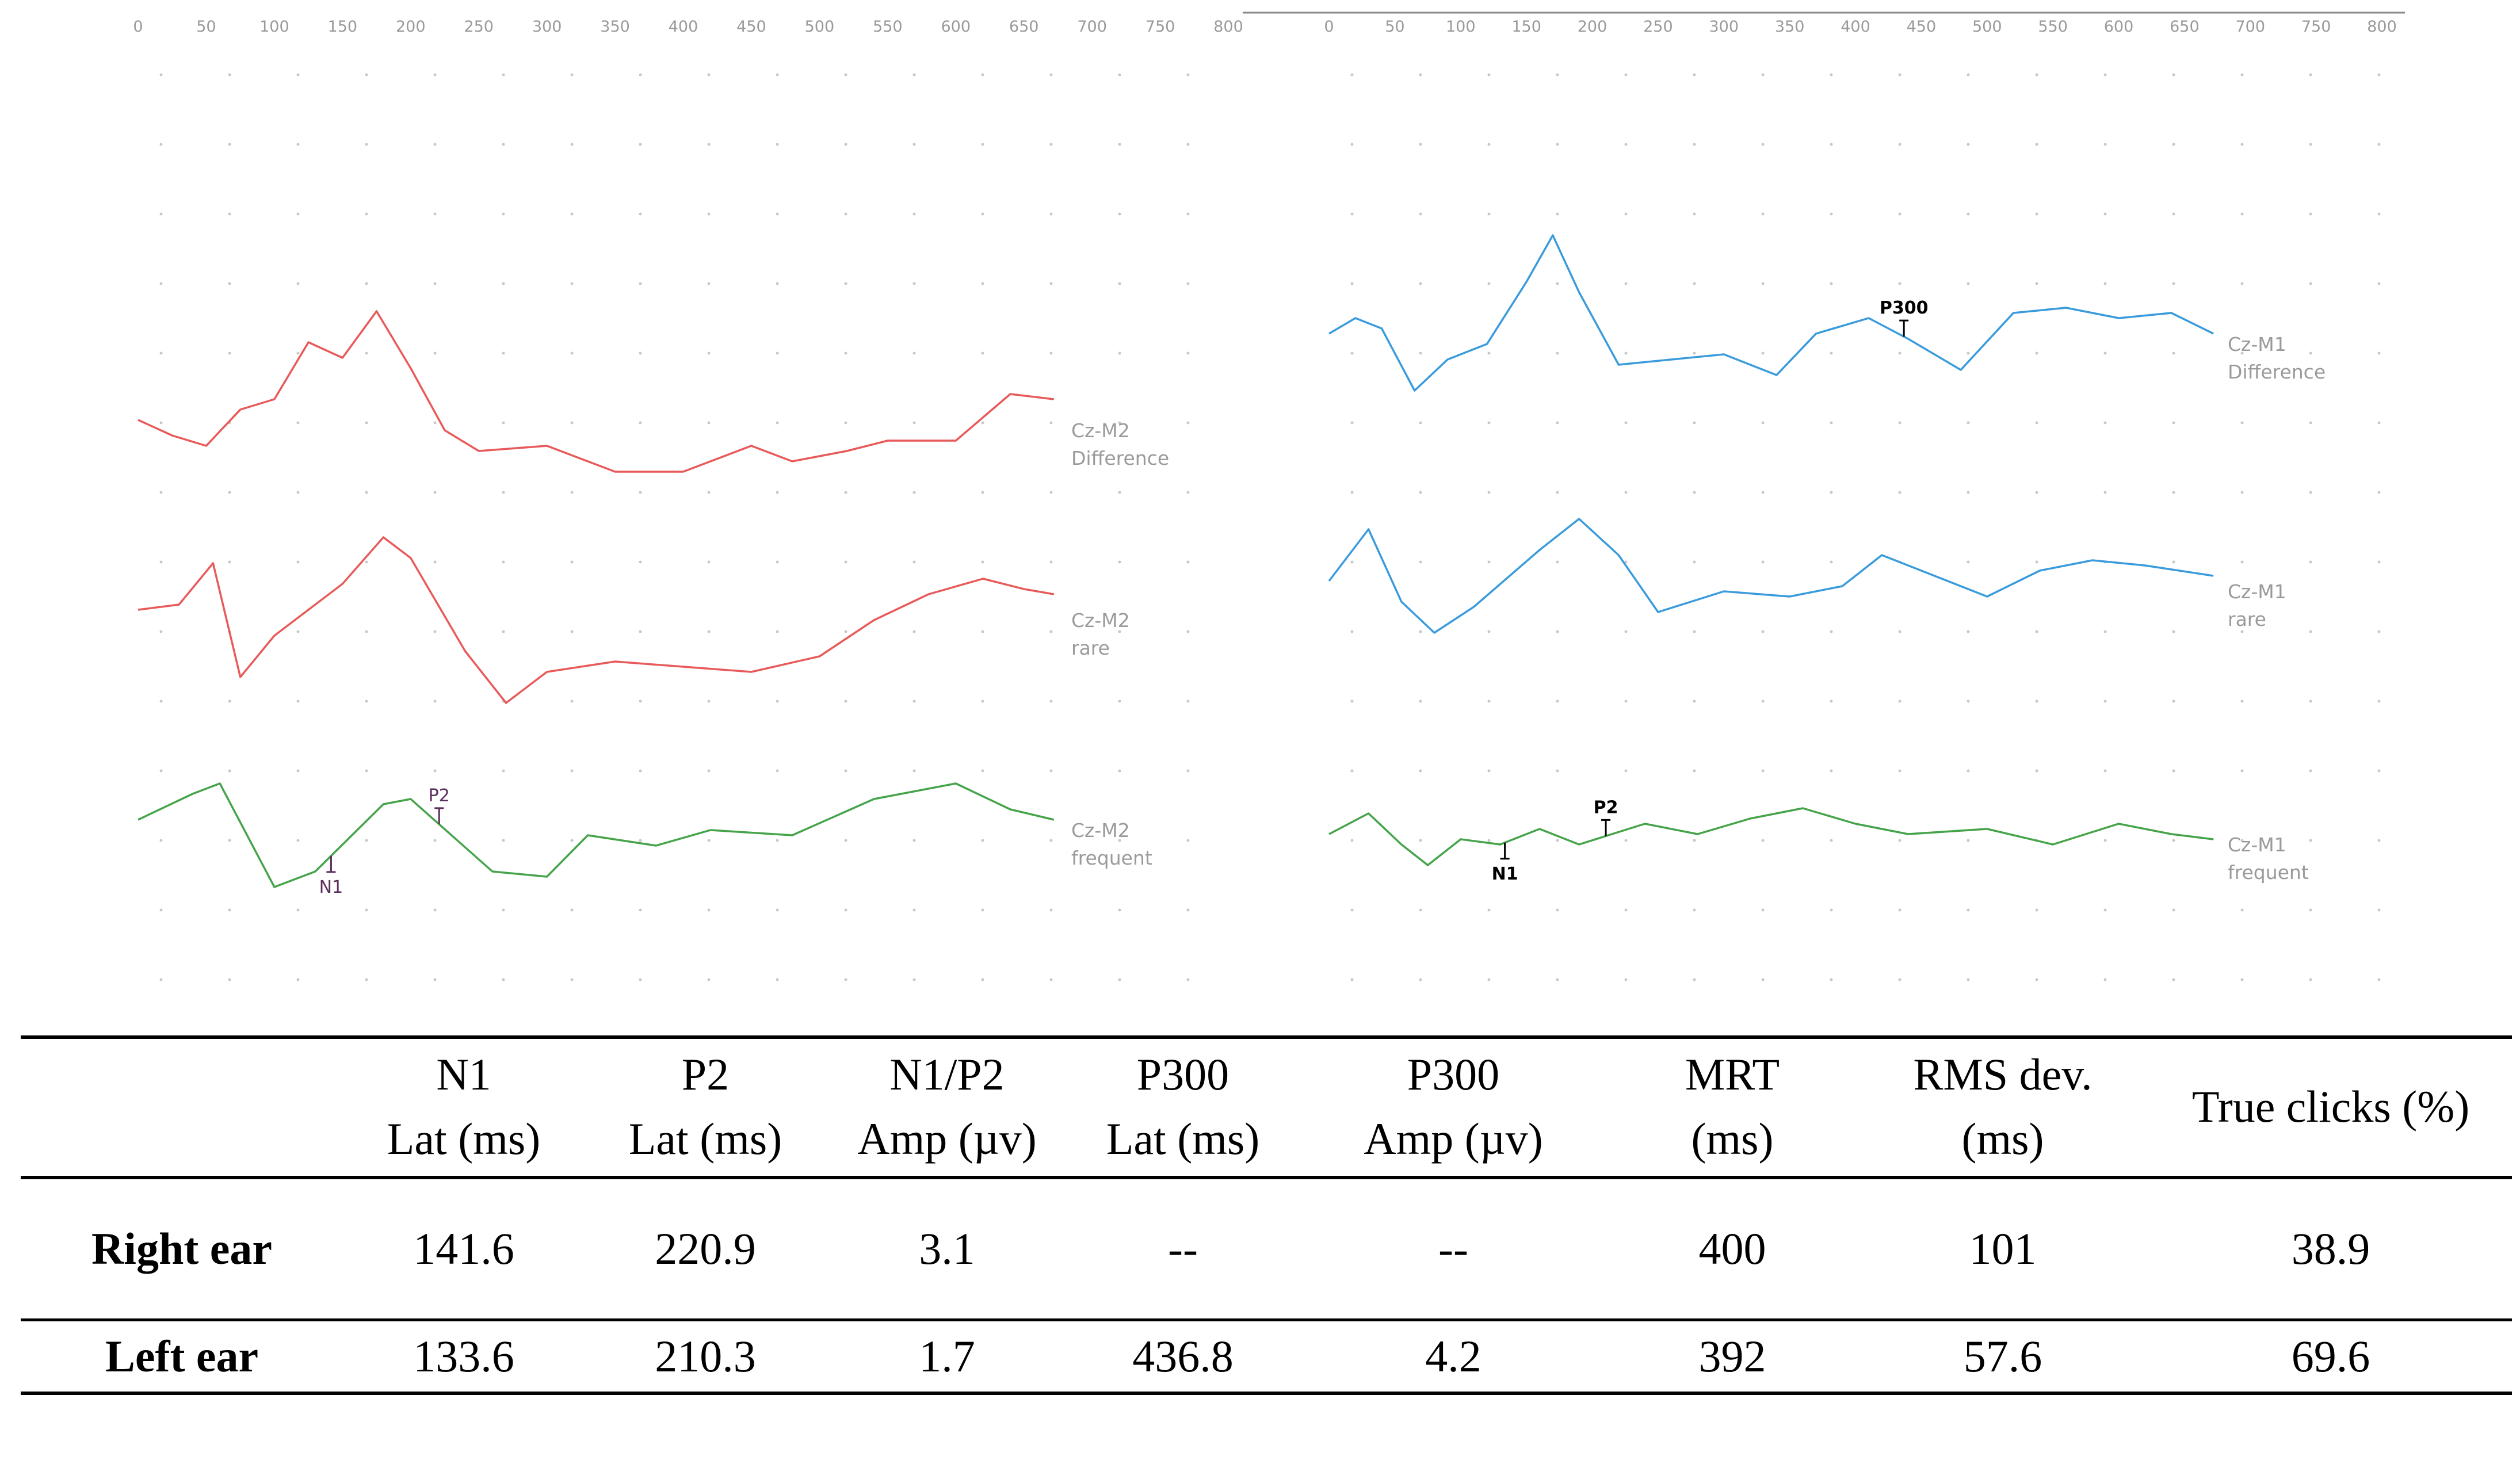 Image resolution: width=2520 pixels, height=1464 pixels. Describe the element at coordinates (2185, 27) in the screenshot. I see `x-tick-label: 650` at that location.